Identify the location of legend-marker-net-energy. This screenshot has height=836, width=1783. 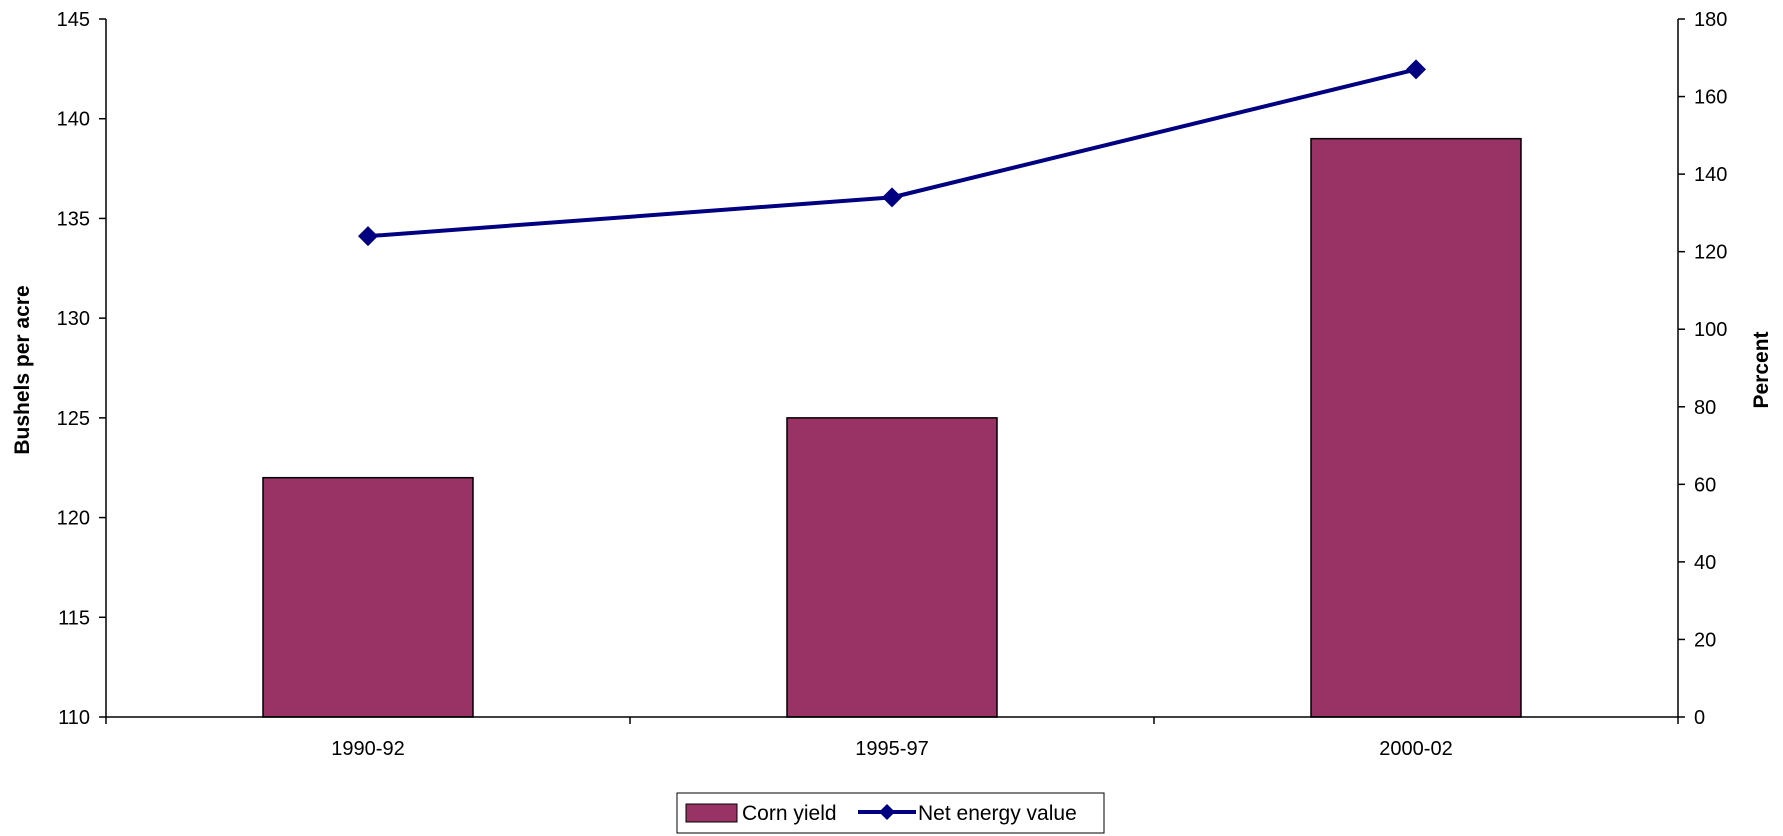
(887, 812).